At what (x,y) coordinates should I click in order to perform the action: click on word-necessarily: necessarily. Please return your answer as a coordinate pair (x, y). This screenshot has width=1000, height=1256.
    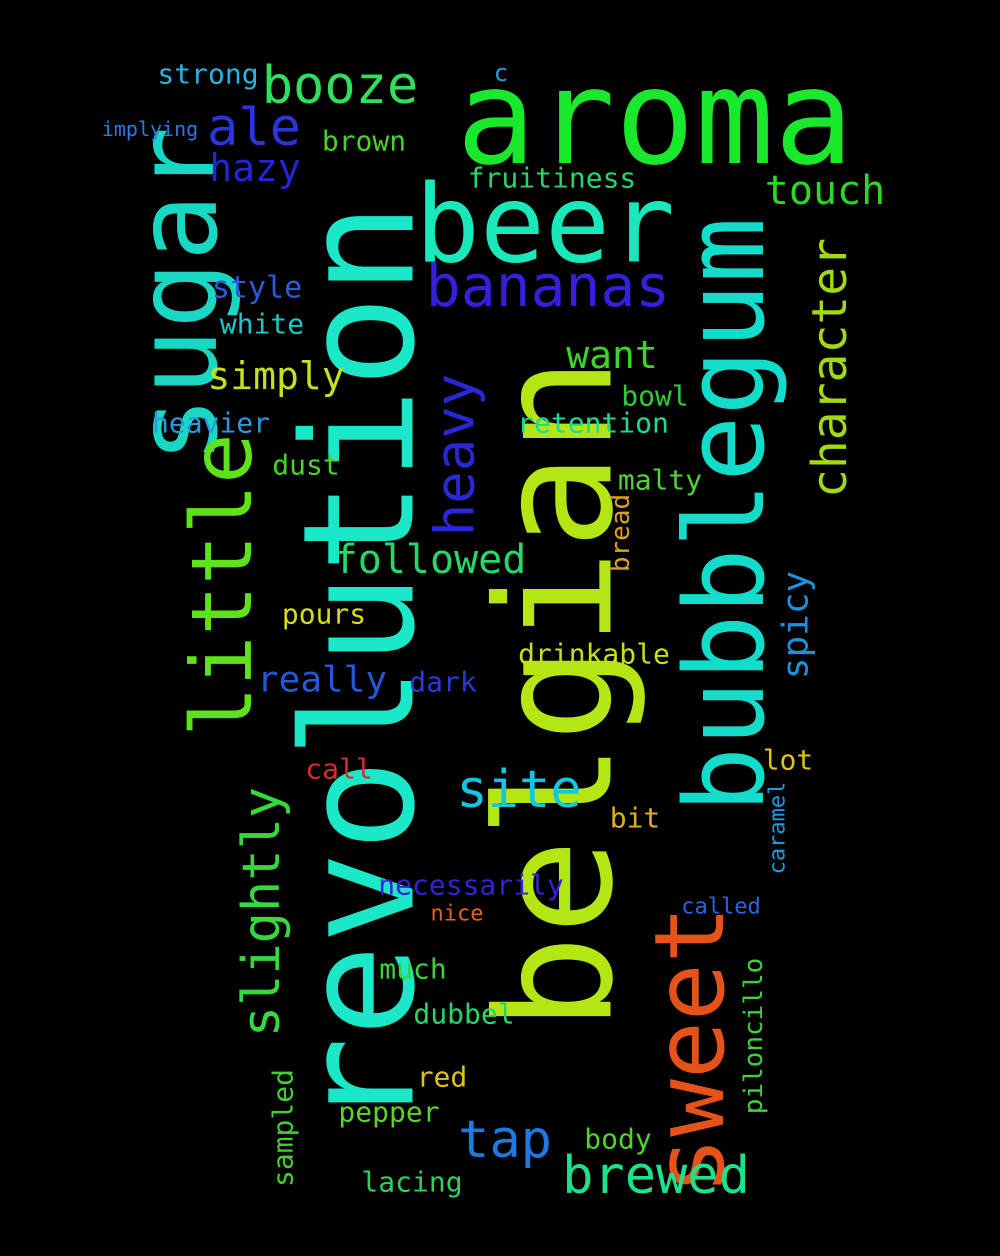
    Looking at the image, I should click on (470, 885).